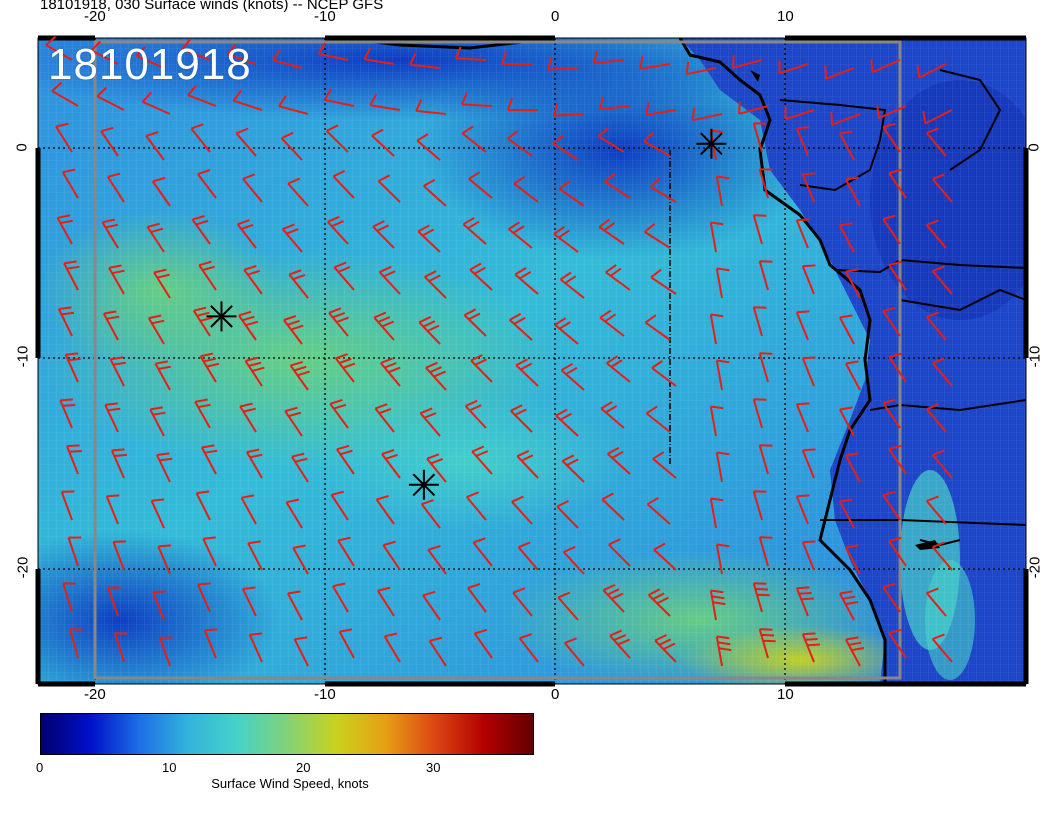 The image size is (1056, 816). I want to click on colorbar-title: Surface Wind Speed, knots, so click(290, 783).